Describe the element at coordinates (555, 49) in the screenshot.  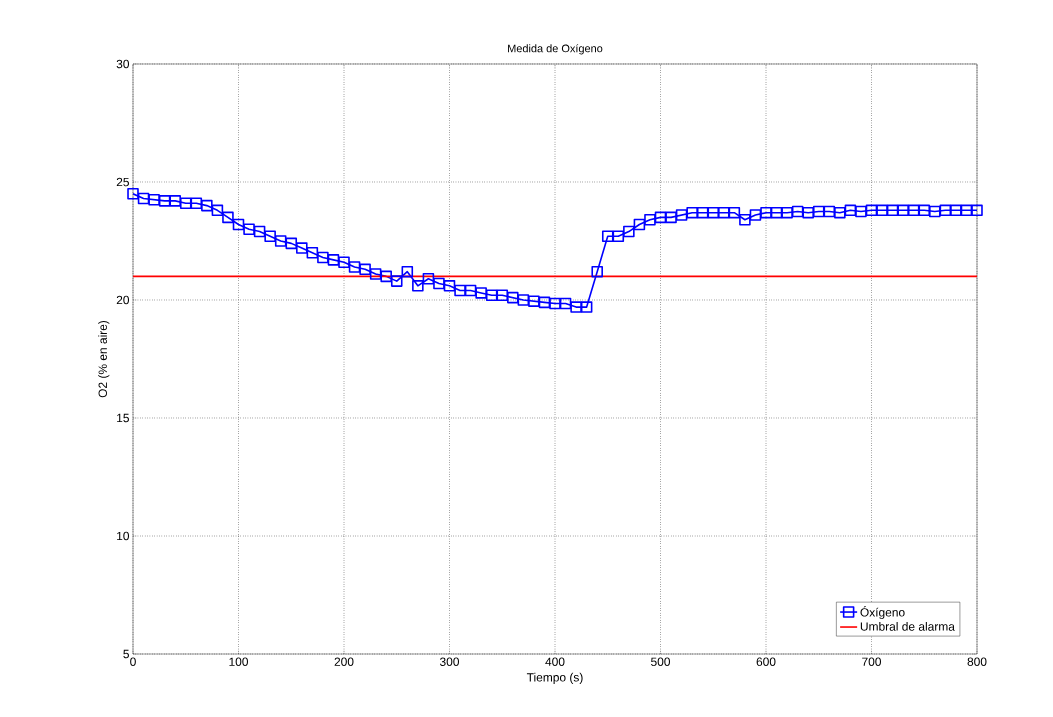
I see `chart-title: Medida de Oxígeno` at that location.